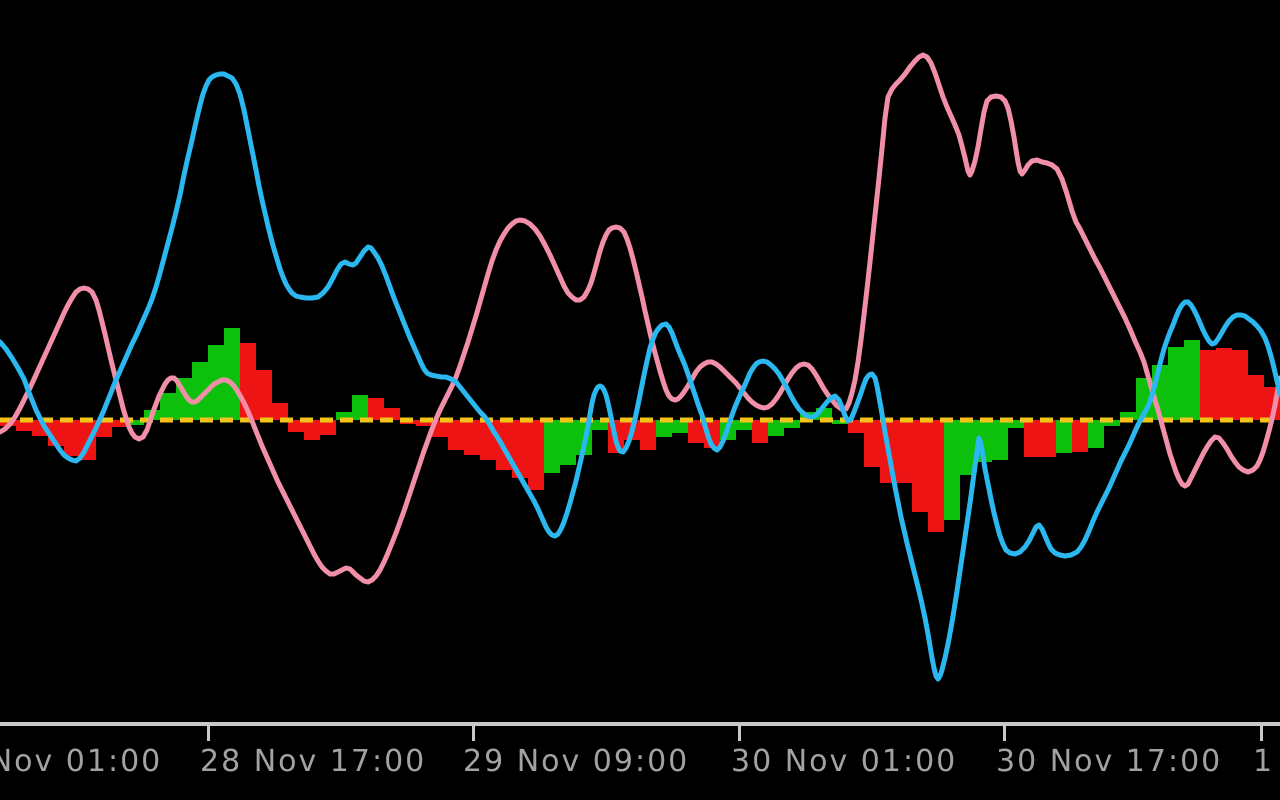 This screenshot has width=1280, height=800. What do you see at coordinates (81, 761) in the screenshot?
I see `time-label: 28 Nov 01:00` at bounding box center [81, 761].